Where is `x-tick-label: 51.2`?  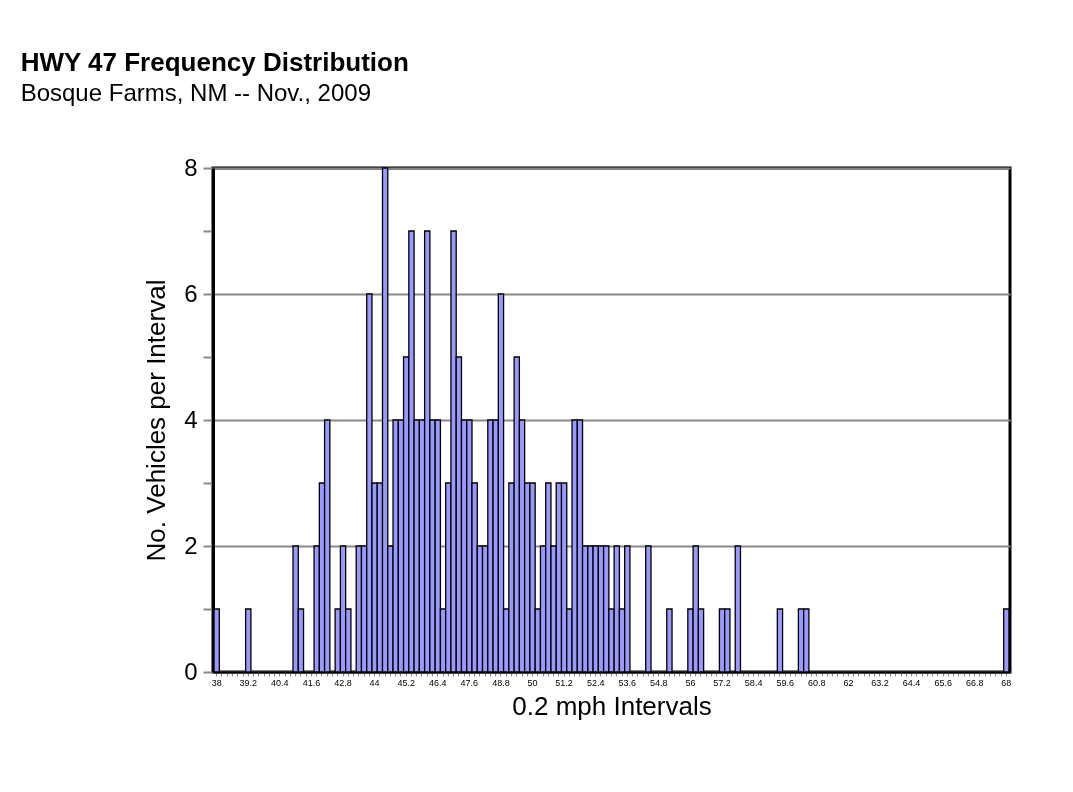
x-tick-label: 51.2 is located at coordinates (564, 682).